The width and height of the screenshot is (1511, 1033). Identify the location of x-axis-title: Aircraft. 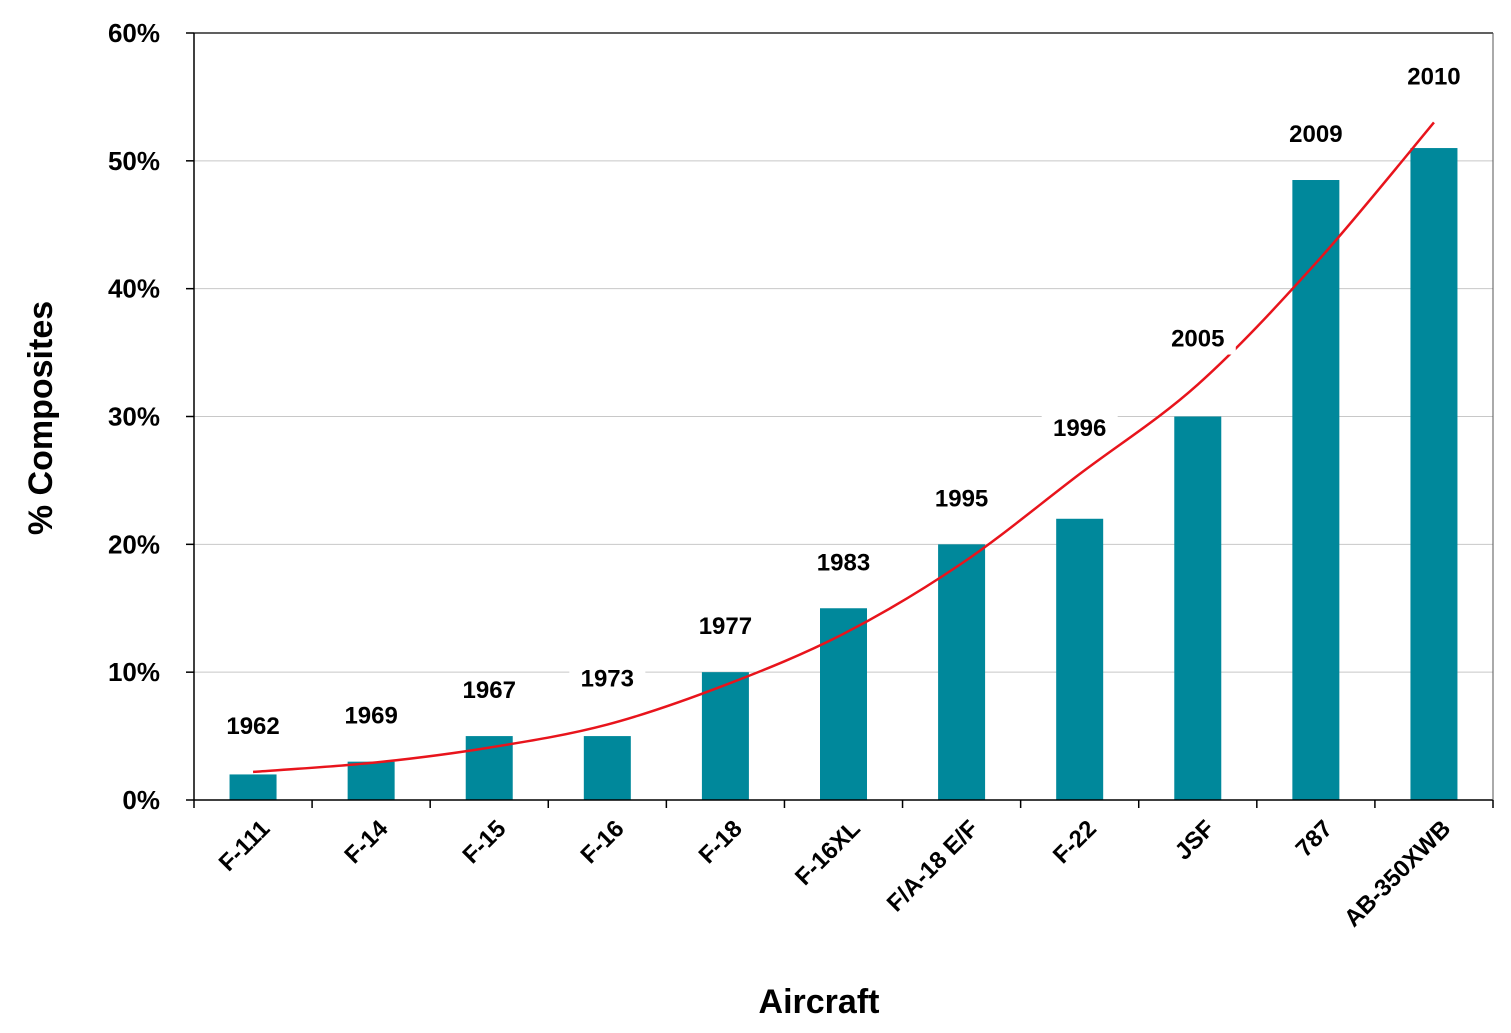
(819, 1002).